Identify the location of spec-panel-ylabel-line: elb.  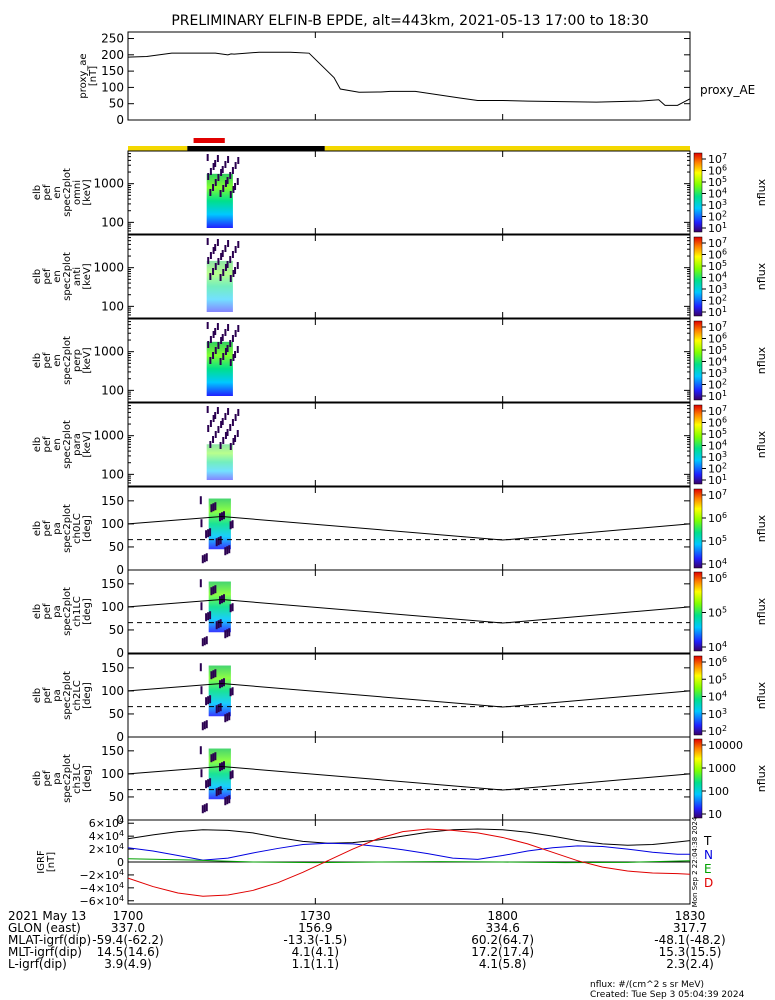
(37, 444).